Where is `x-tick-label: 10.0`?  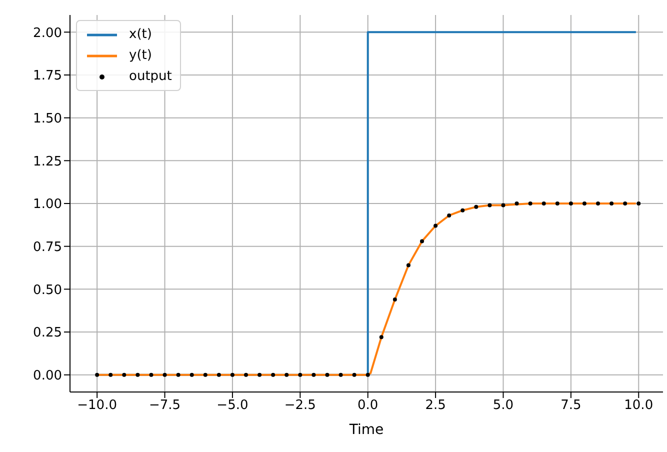
x-tick-label: 10.0 is located at coordinates (639, 406).